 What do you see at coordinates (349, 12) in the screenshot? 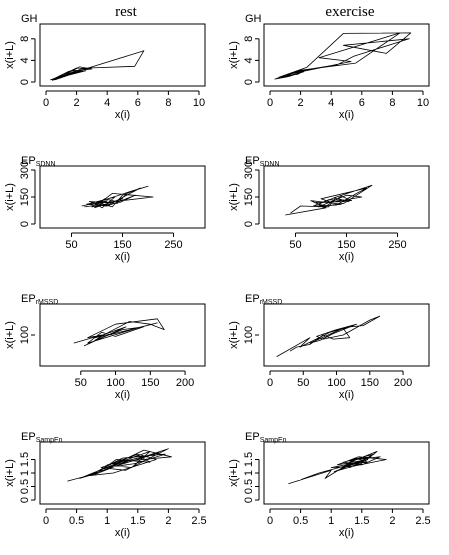
I see `column-title-exercise: exercise` at bounding box center [349, 12].